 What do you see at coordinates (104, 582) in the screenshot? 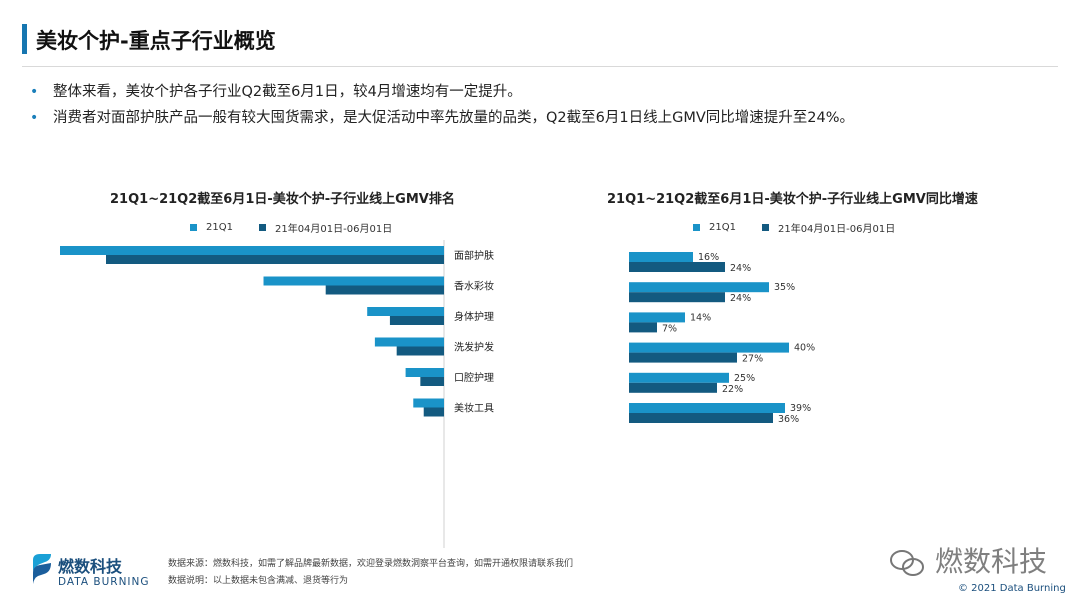
I see `brand-name-en: DATA BURNING` at bounding box center [104, 582].